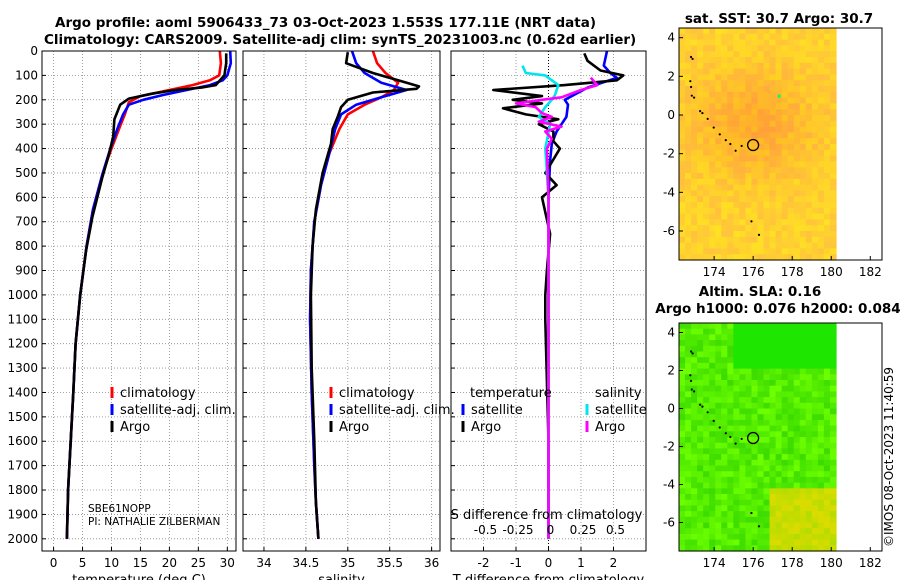  Describe the element at coordinates (777, 309) in the screenshot. I see `map-subtitle-sla: Argo h1000: 0.076 h2000: 0.084` at that location.